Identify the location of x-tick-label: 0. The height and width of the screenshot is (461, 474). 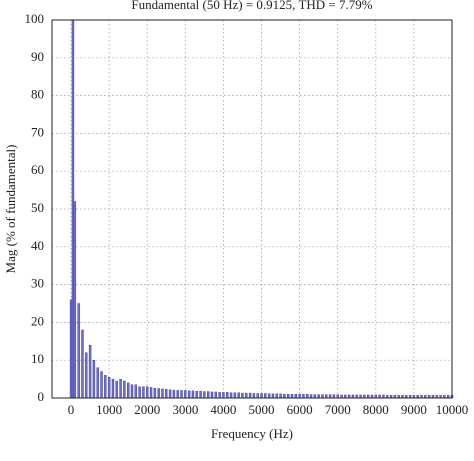
(71, 409).